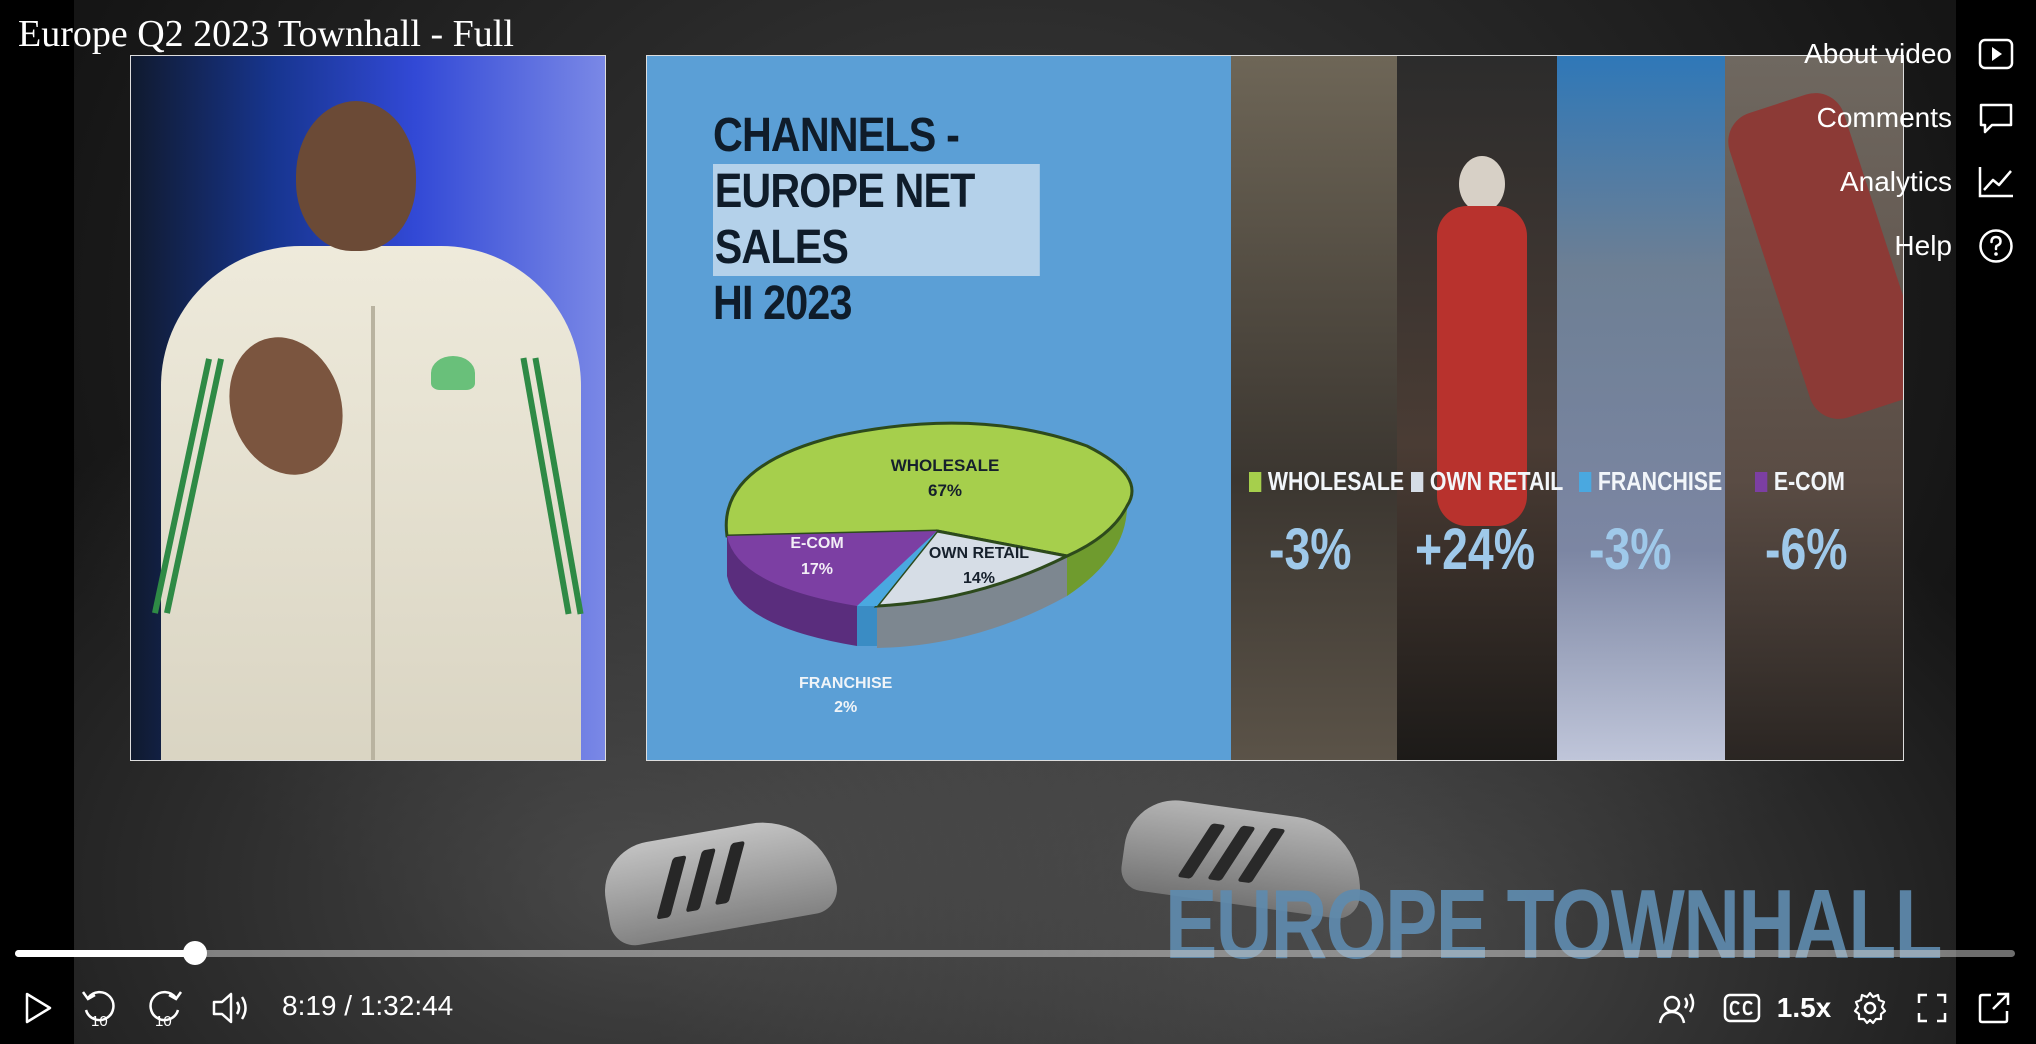  I want to click on progress-thumb, so click(195, 953).